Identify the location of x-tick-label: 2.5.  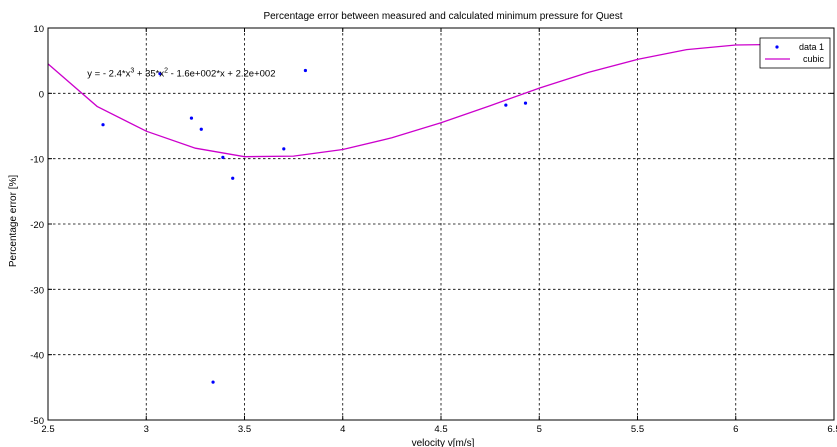
(47, 429).